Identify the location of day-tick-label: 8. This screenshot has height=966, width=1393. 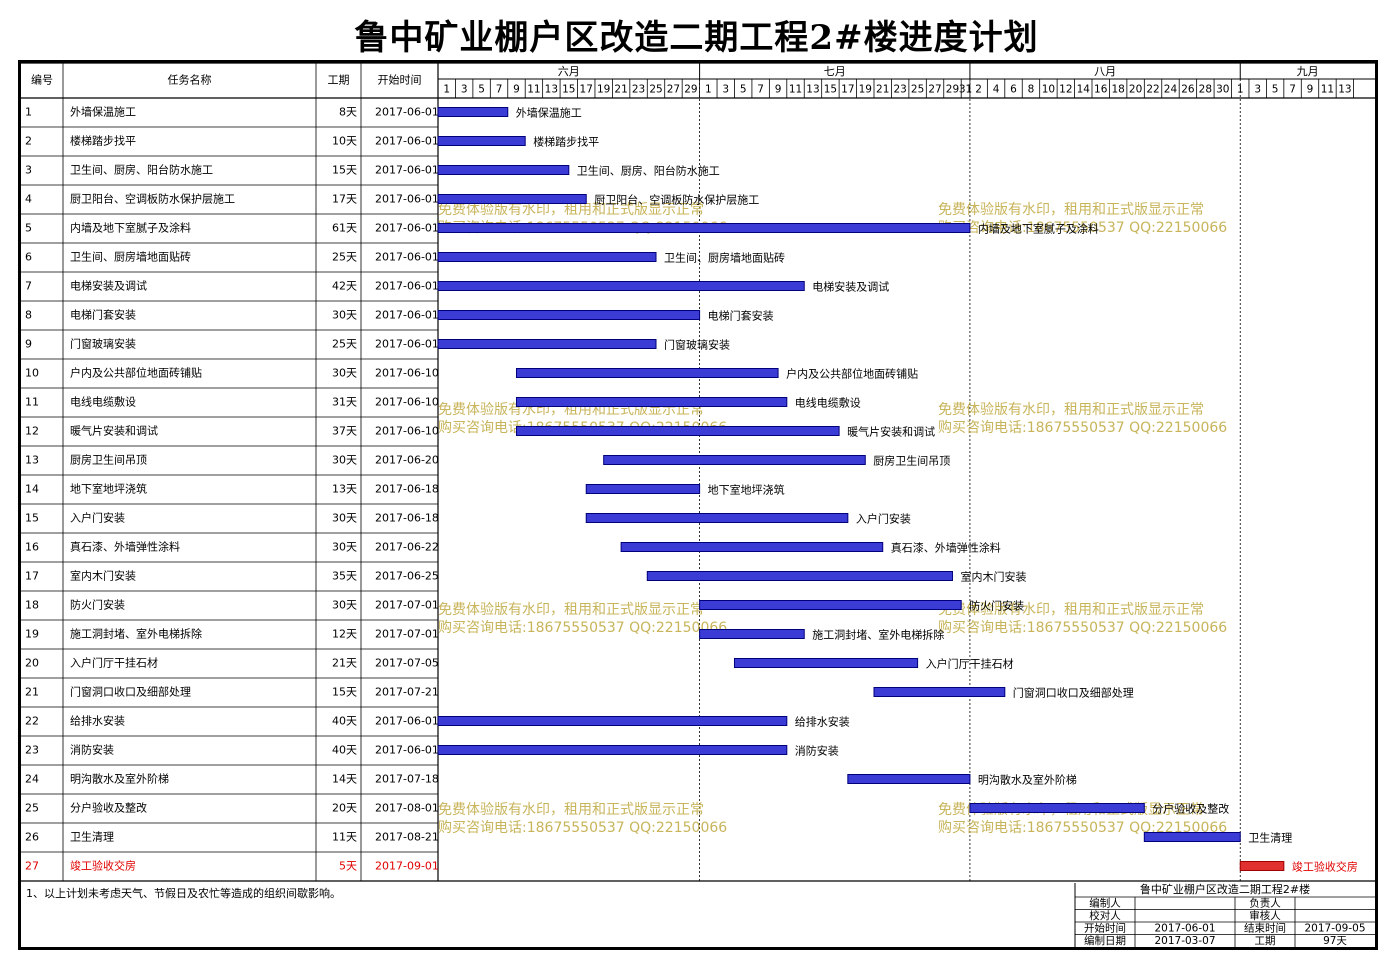
(1031, 90).